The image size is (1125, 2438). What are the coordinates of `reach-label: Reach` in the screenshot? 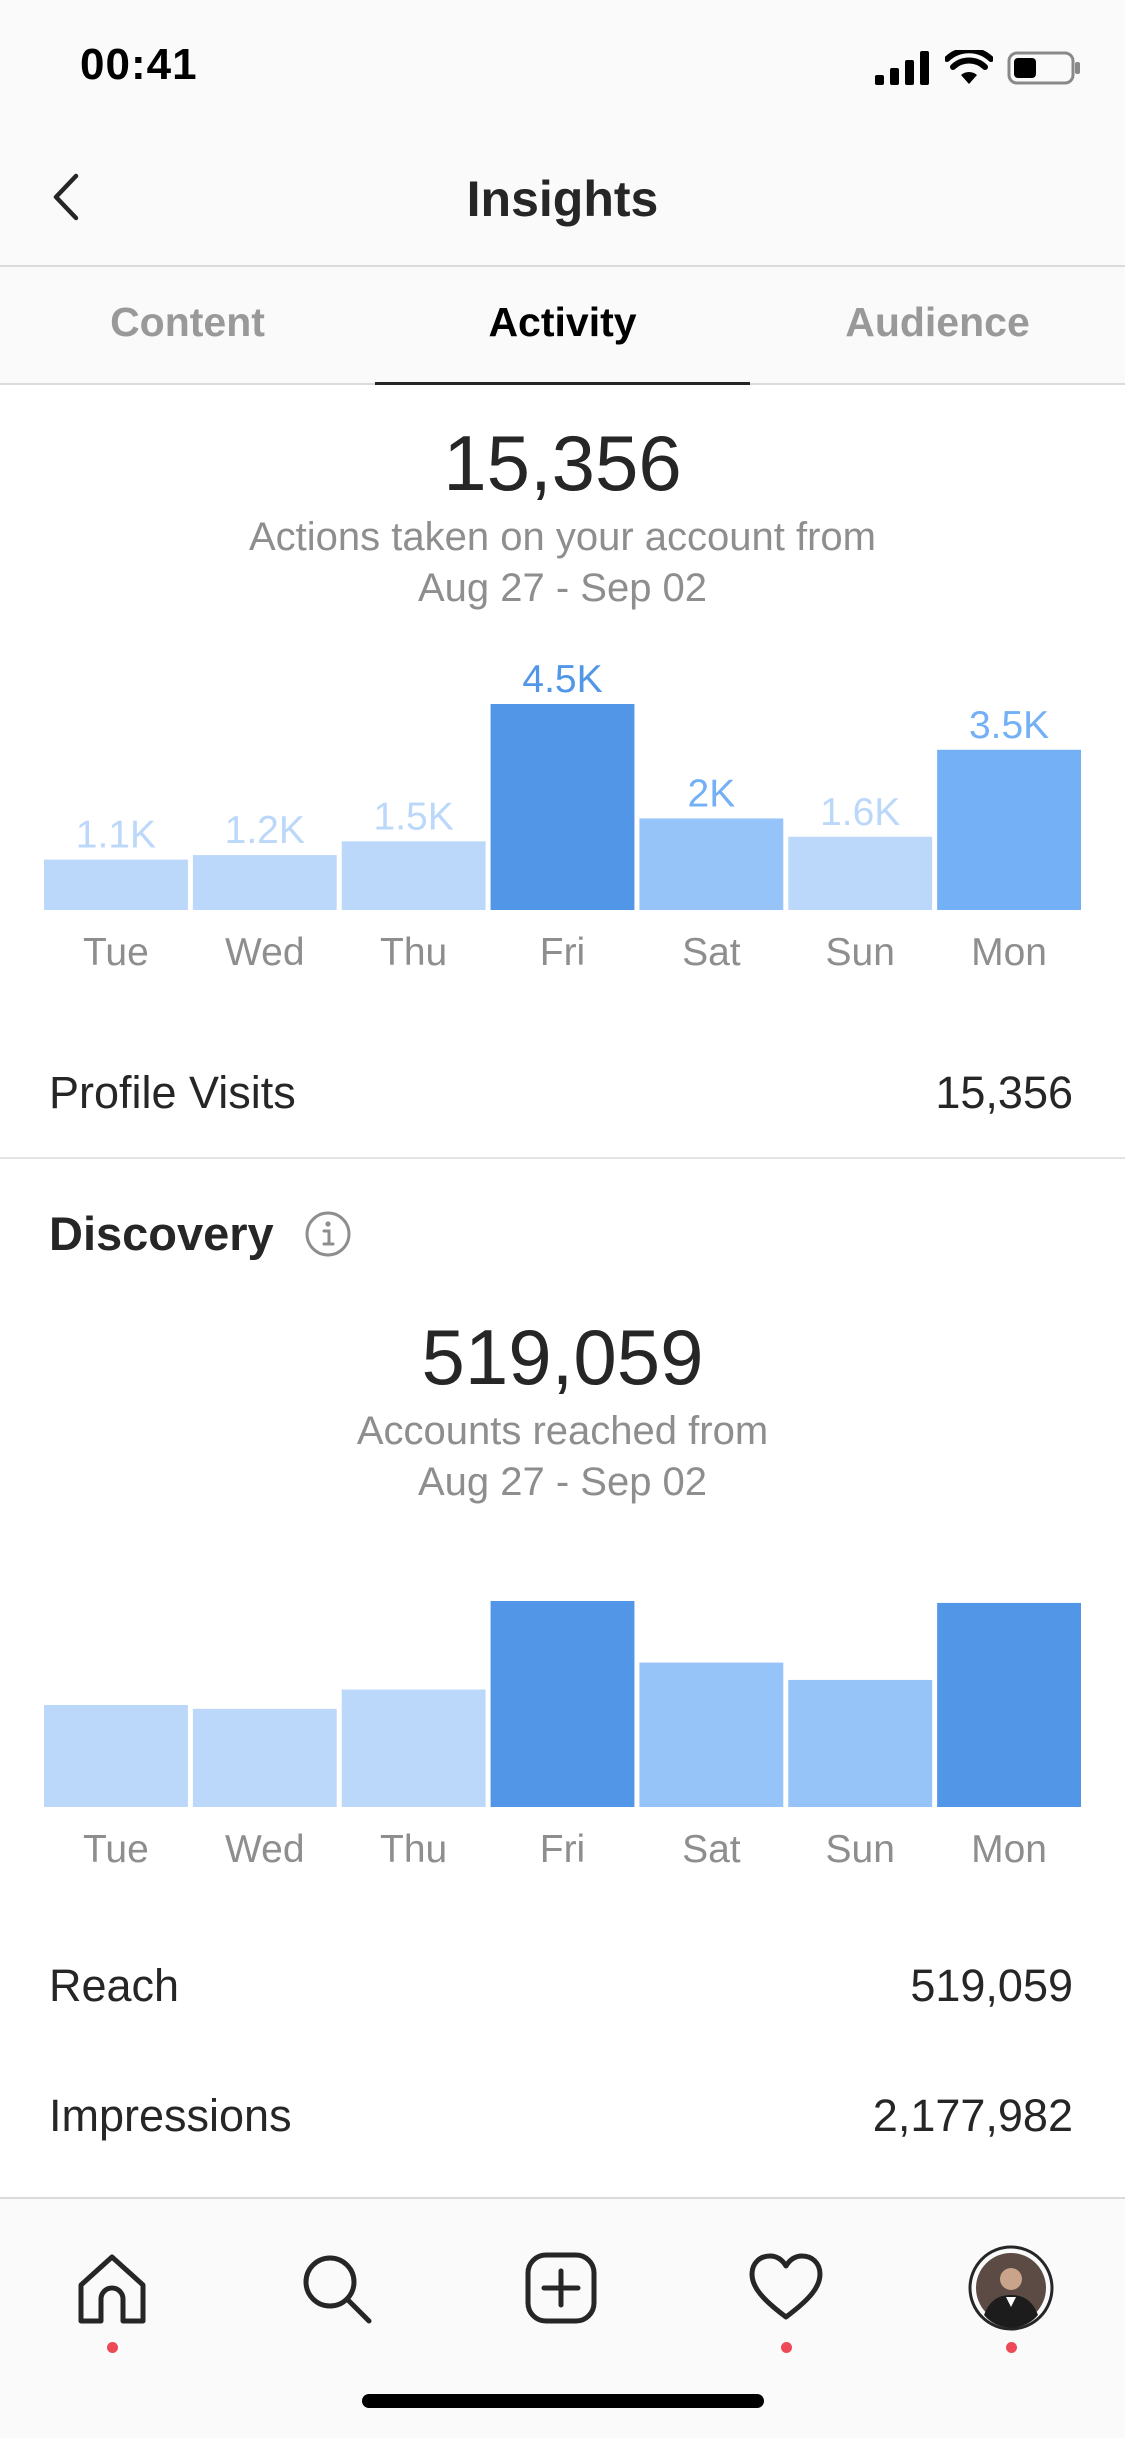 It's located at (114, 1985).